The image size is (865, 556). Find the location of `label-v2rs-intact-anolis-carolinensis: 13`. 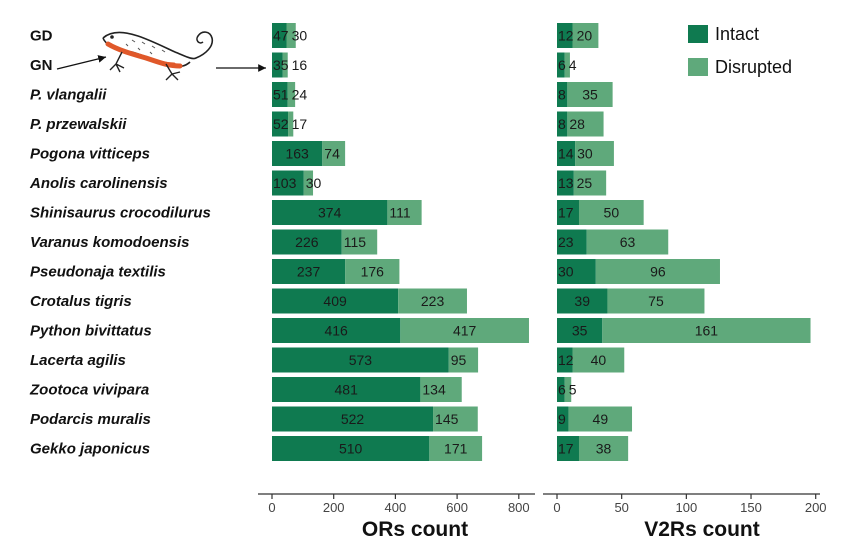

label-v2rs-intact-anolis-carolinensis: 13 is located at coordinates (566, 183).